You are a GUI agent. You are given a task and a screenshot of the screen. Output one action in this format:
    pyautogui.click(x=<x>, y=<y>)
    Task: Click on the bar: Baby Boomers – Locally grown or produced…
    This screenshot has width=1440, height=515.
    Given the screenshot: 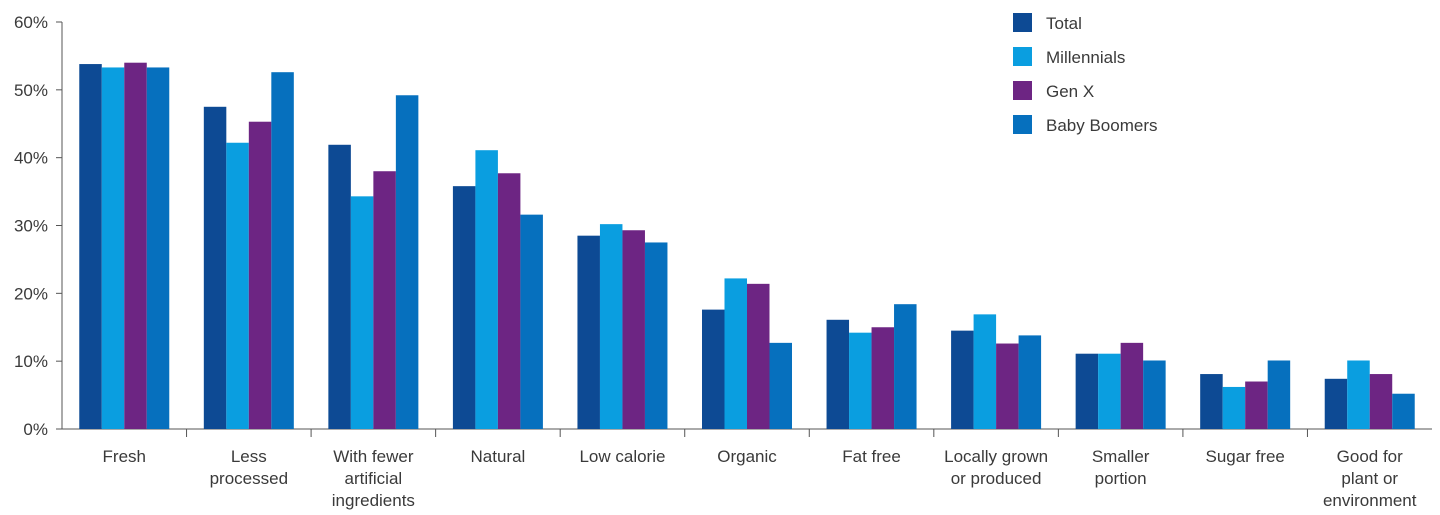 What is the action you would take?
    pyautogui.click(x=1030, y=382)
    